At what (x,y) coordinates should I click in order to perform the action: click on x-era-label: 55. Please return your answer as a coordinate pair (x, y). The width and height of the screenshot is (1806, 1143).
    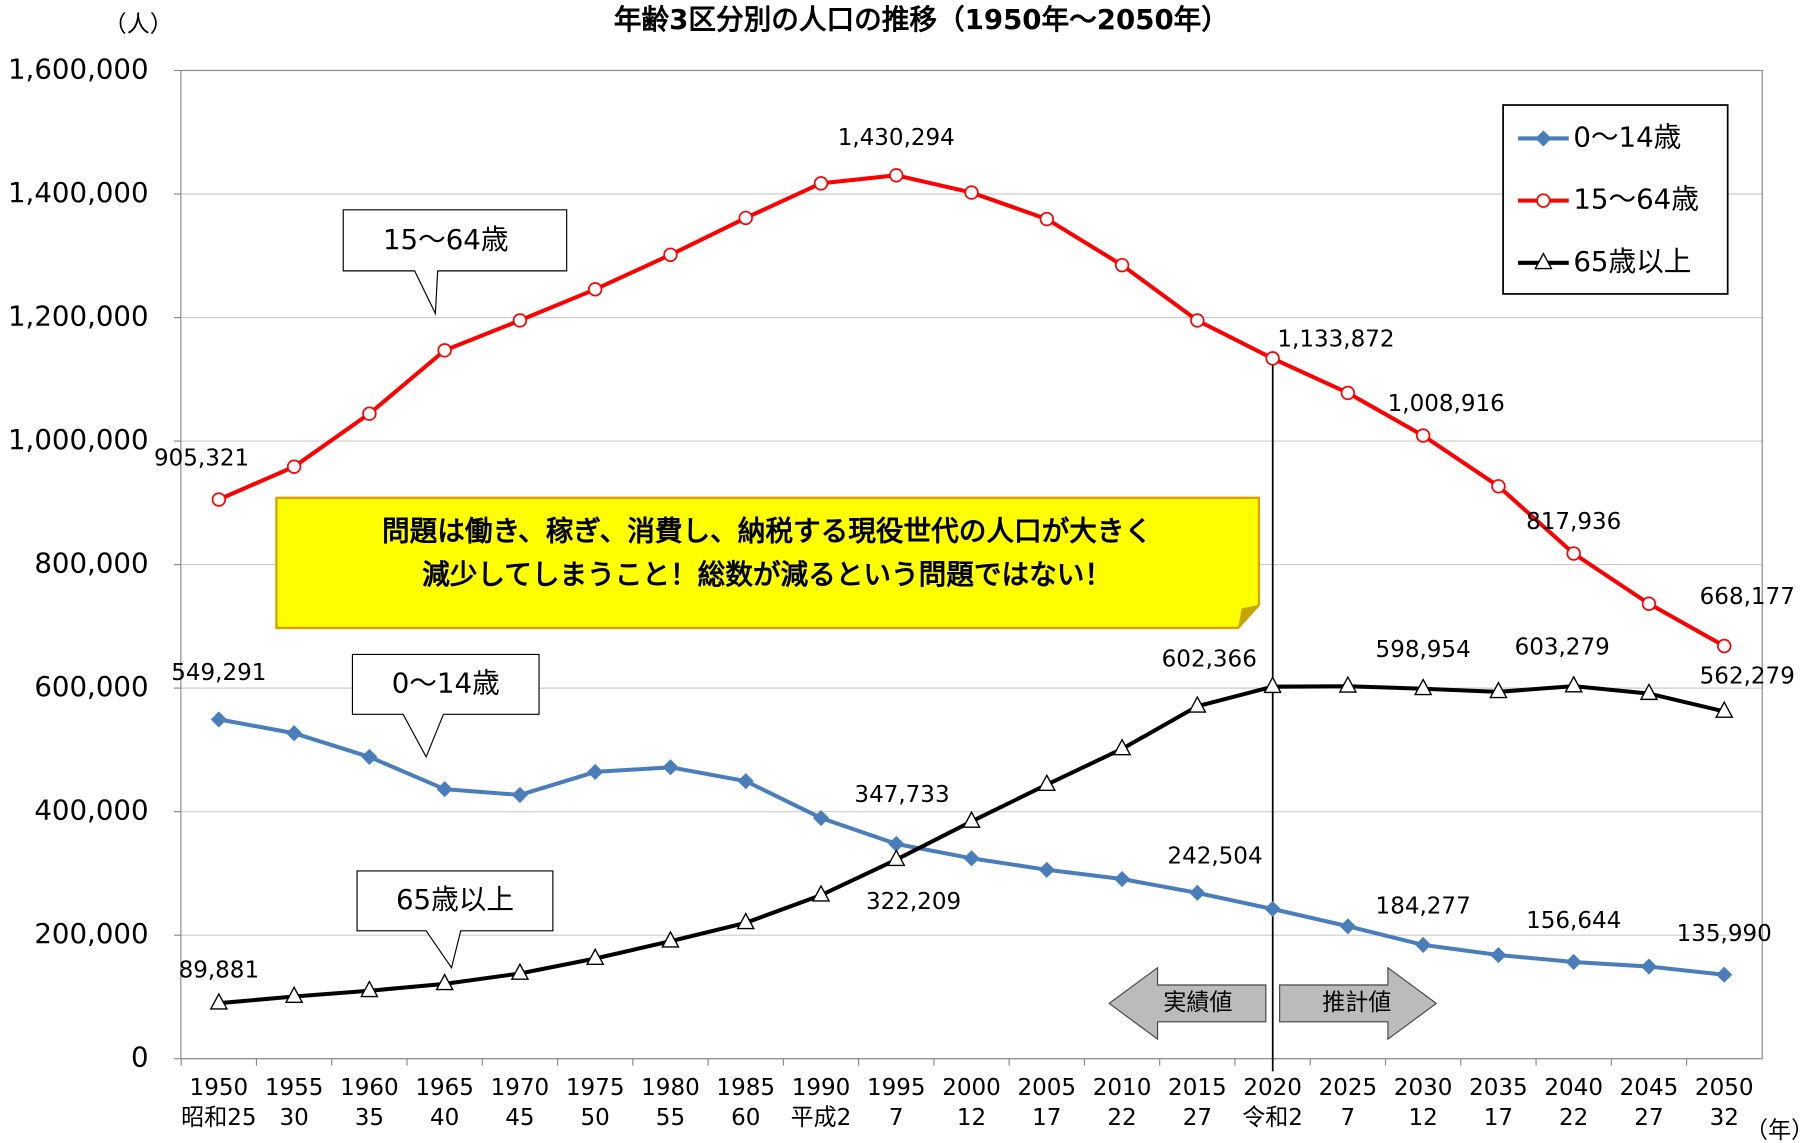
    Looking at the image, I should click on (670, 1118).